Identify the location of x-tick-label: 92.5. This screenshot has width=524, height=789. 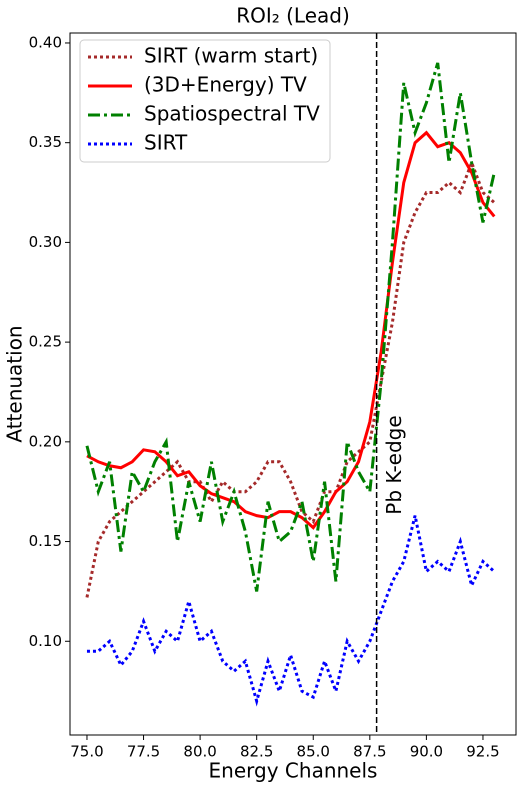
(482, 752).